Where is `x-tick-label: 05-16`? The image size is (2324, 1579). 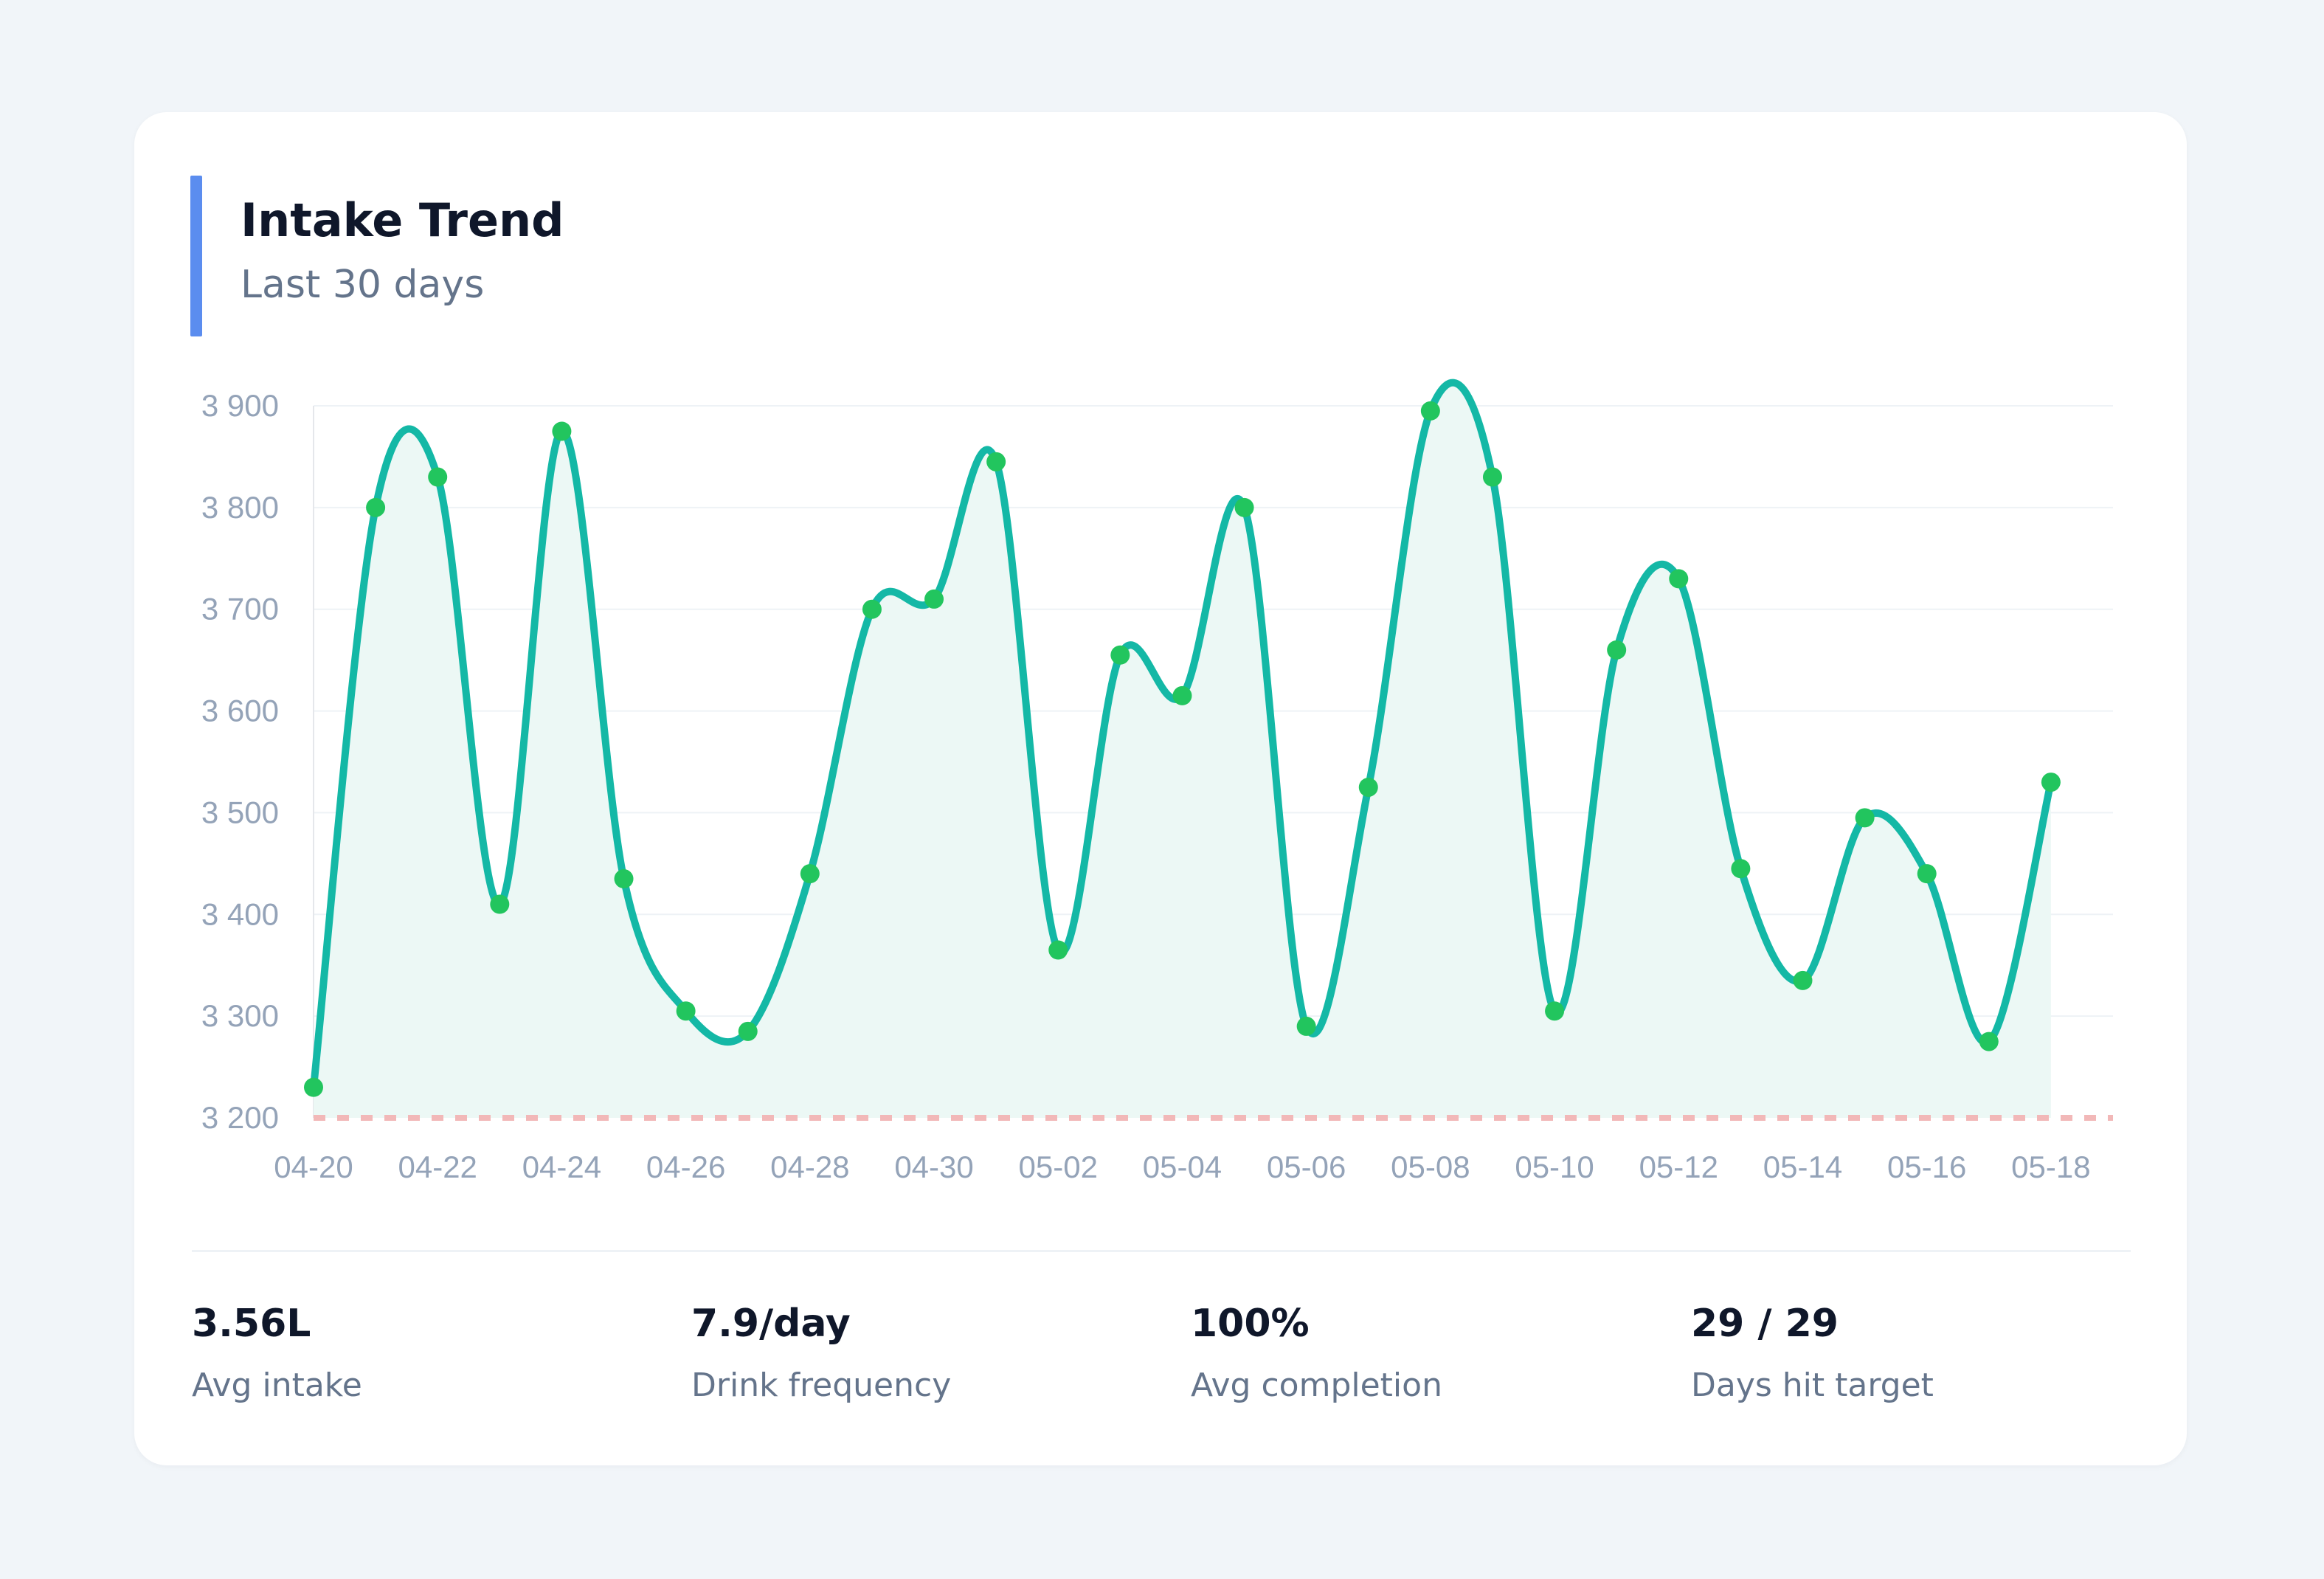
x-tick-label: 05-16 is located at coordinates (1926, 1167).